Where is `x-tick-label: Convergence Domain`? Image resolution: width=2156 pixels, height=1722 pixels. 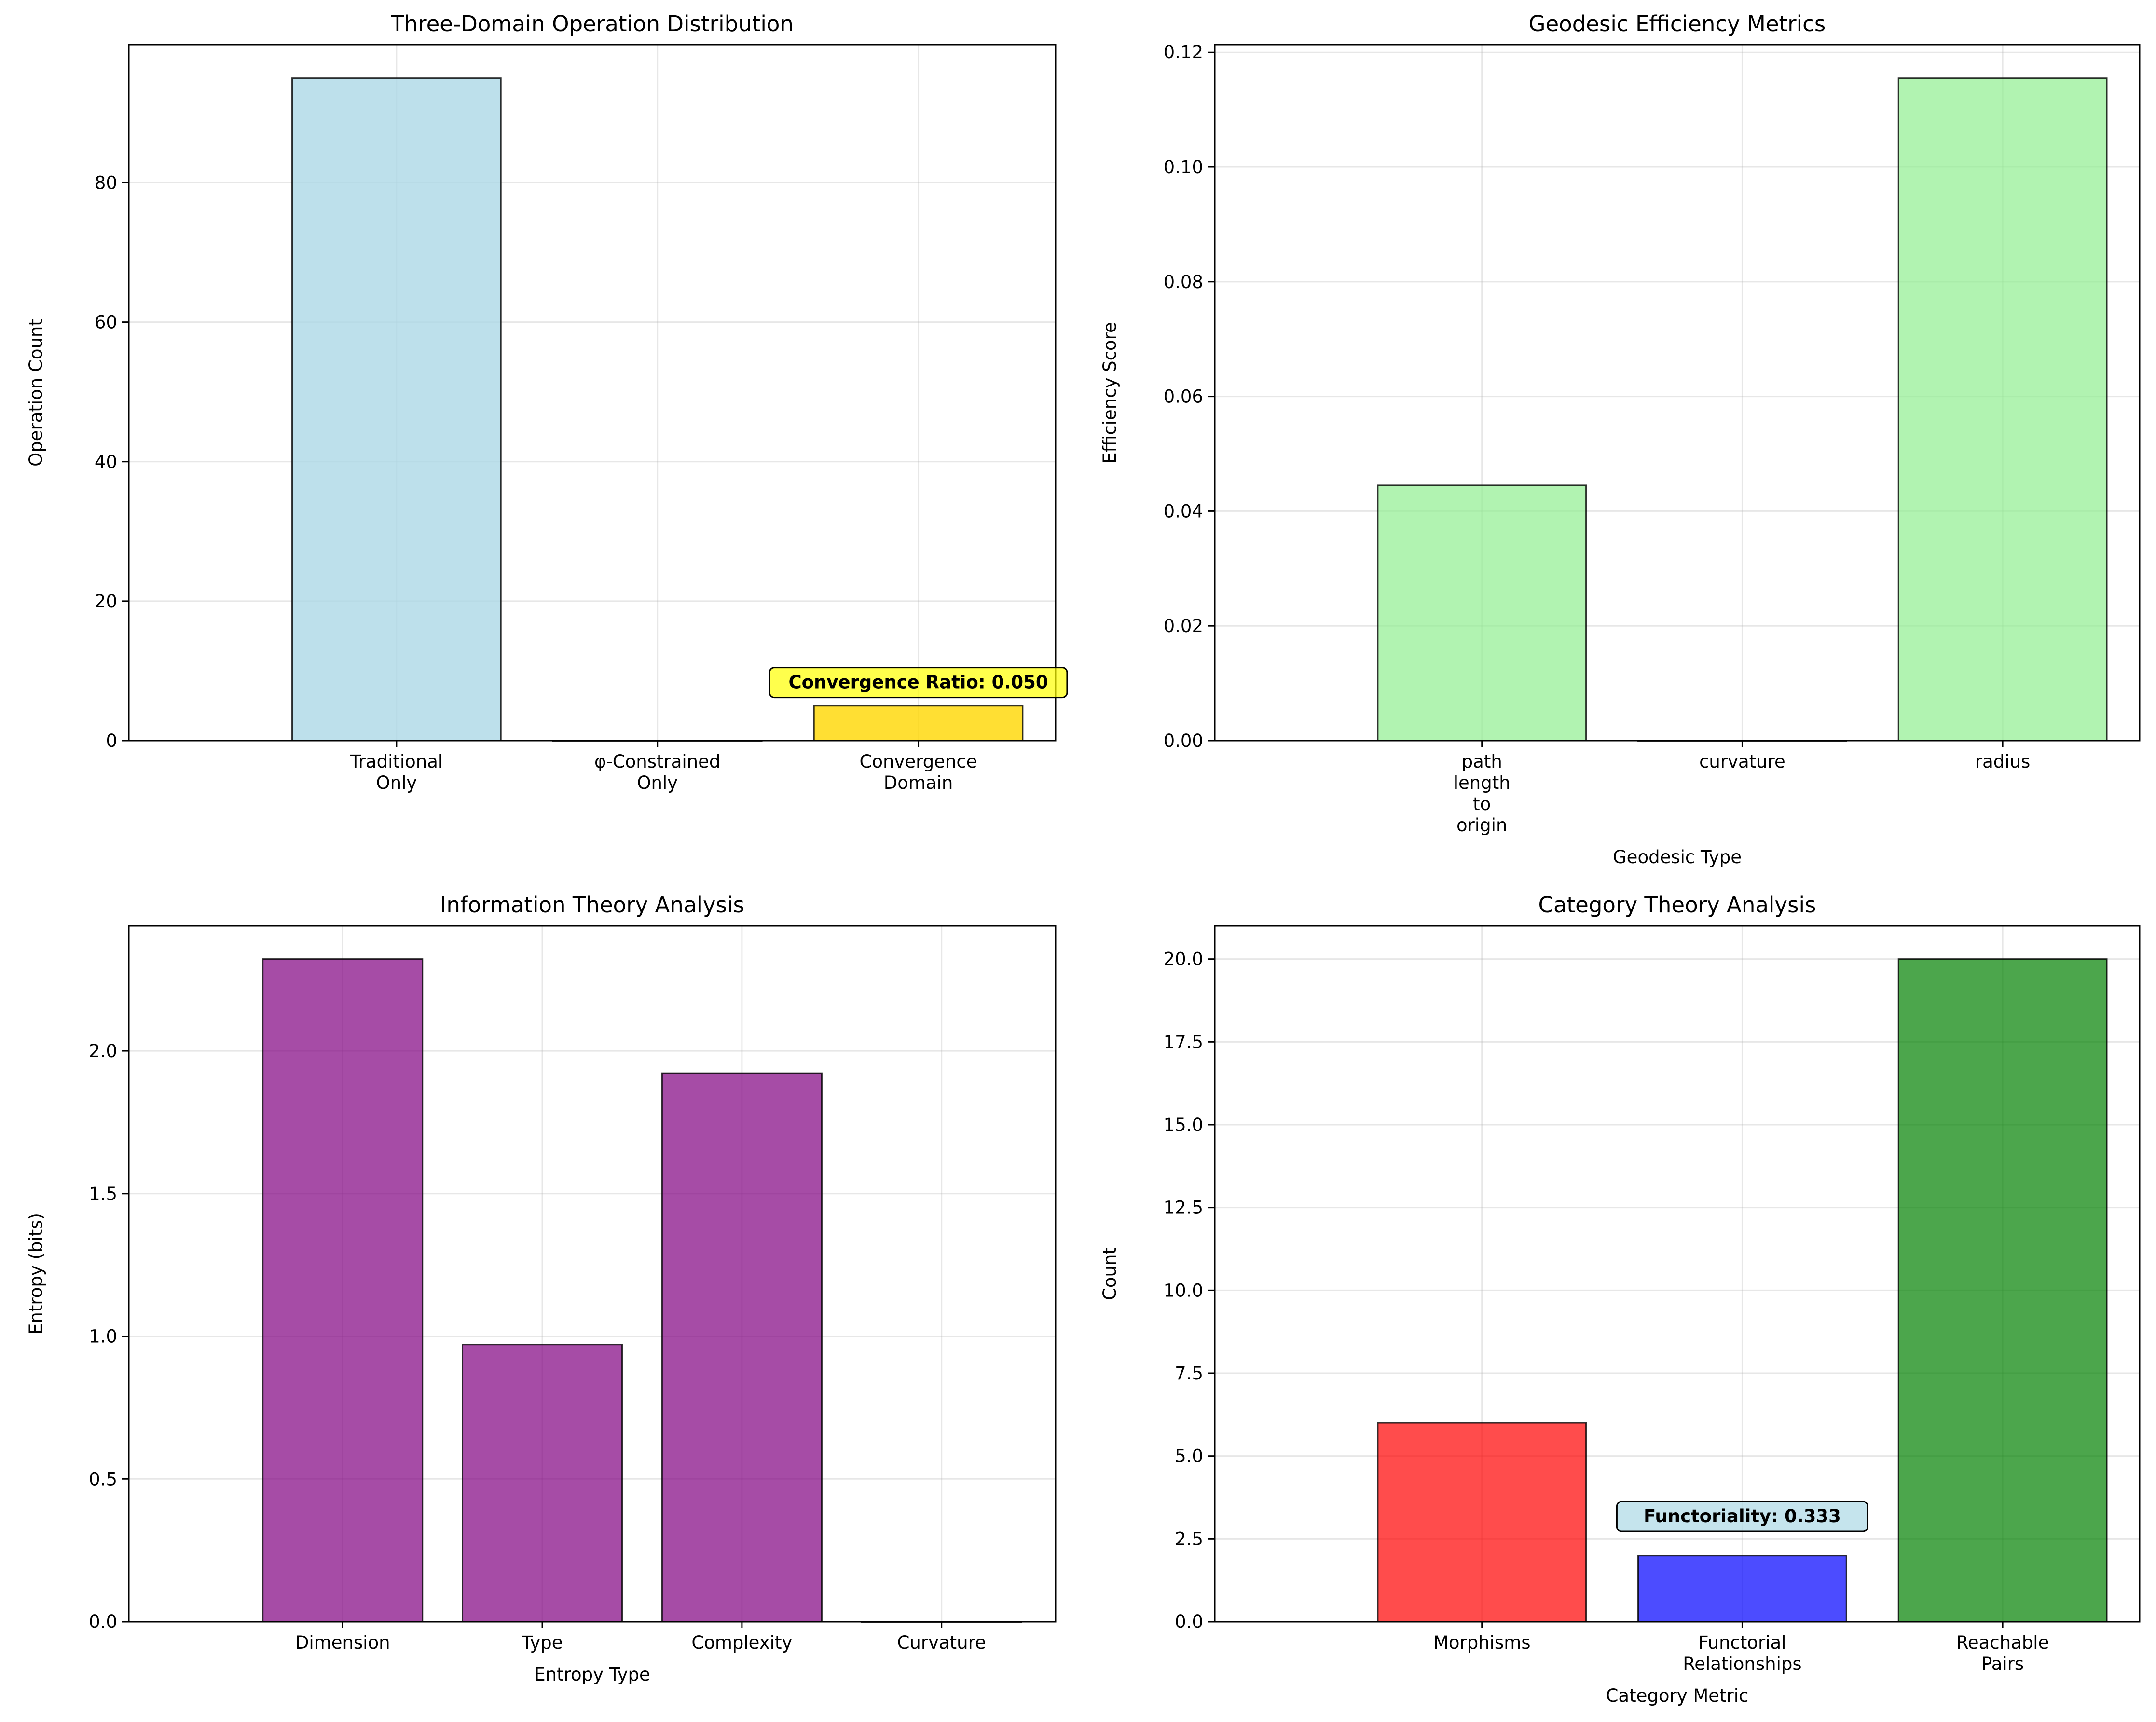
x-tick-label: Convergence Domain is located at coordinates (919, 772).